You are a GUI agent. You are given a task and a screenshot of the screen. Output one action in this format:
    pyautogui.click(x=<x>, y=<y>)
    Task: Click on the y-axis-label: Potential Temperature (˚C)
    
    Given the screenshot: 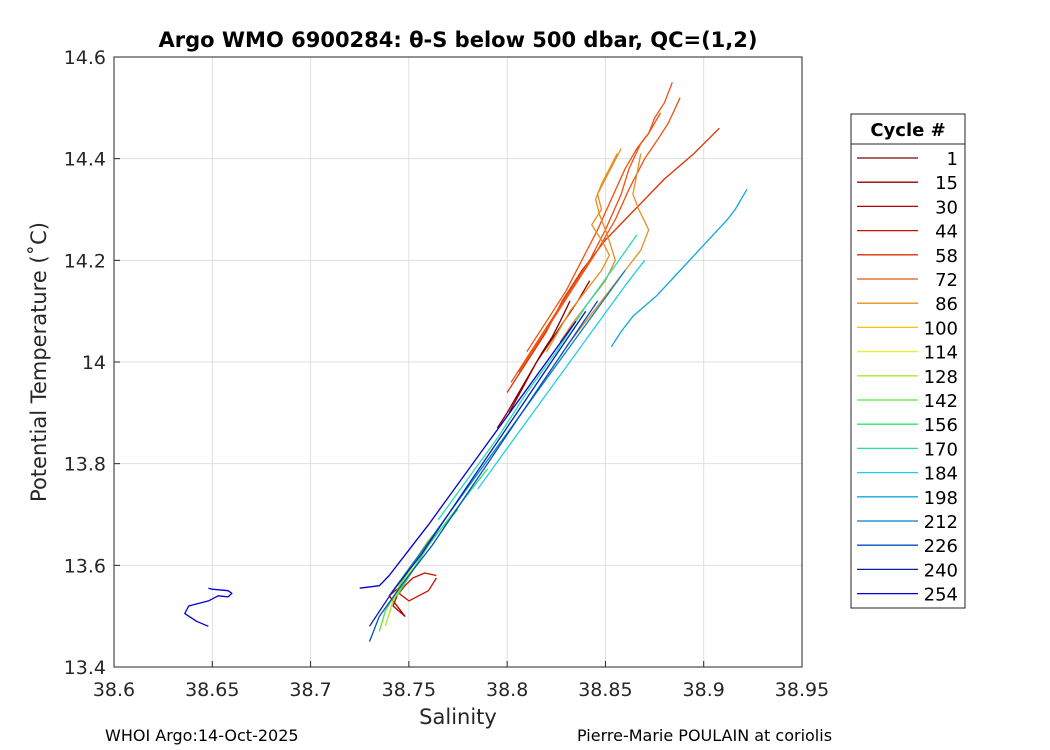 What is the action you would take?
    pyautogui.click(x=39, y=362)
    